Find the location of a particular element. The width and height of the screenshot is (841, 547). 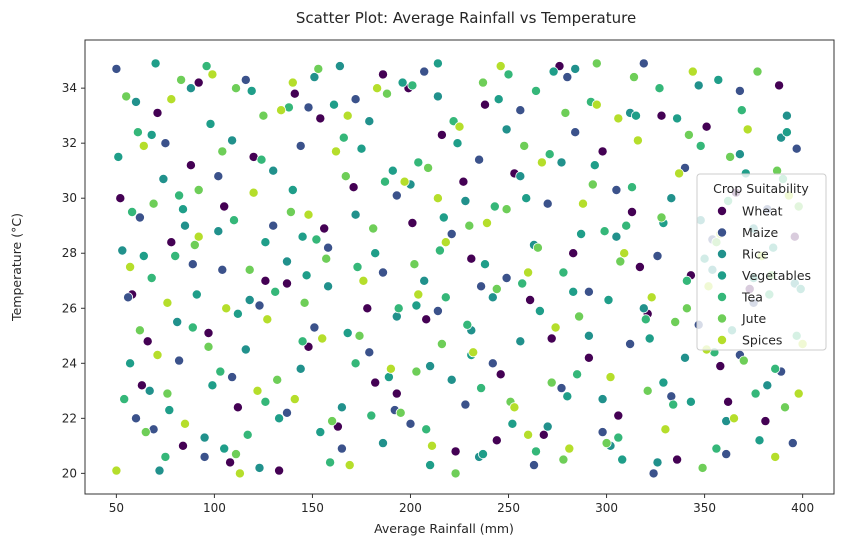

legend-marker is located at coordinates (722, 232).